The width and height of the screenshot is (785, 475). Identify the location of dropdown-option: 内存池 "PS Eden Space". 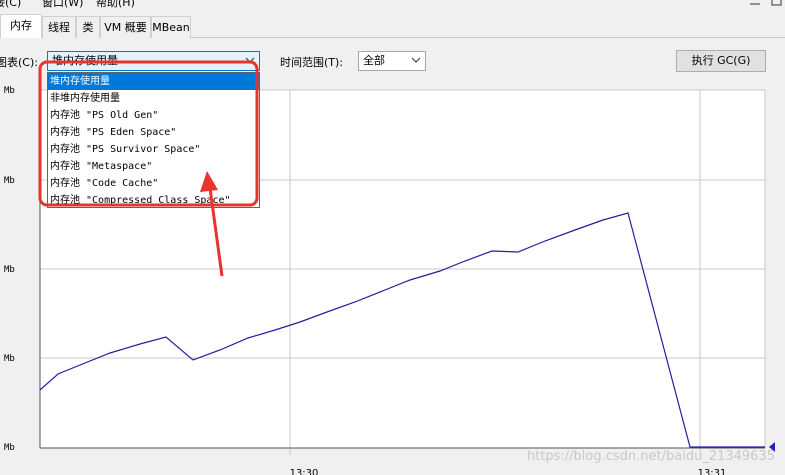
(113, 132).